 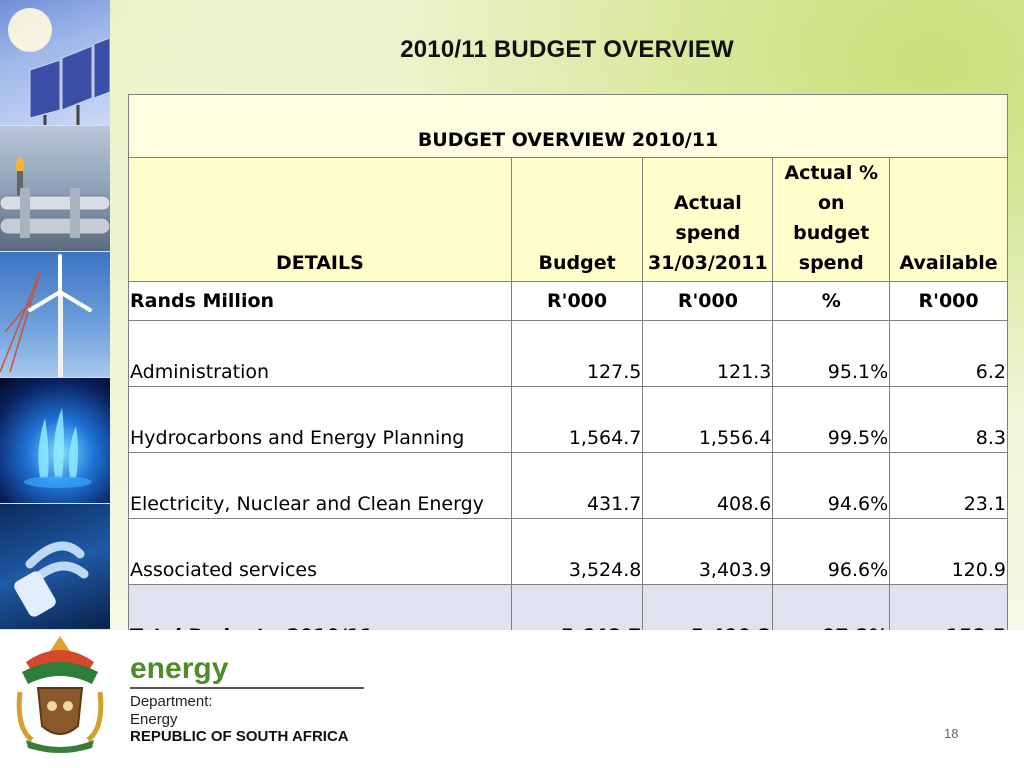 I want to click on table-caption: BUDGET OVERVIEW 2010/11, so click(x=568, y=126).